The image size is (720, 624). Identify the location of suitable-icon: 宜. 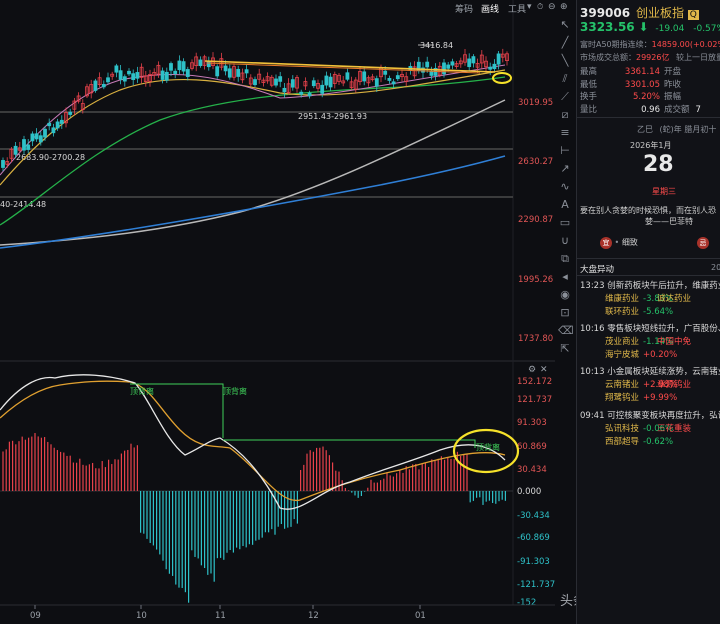
(606, 243).